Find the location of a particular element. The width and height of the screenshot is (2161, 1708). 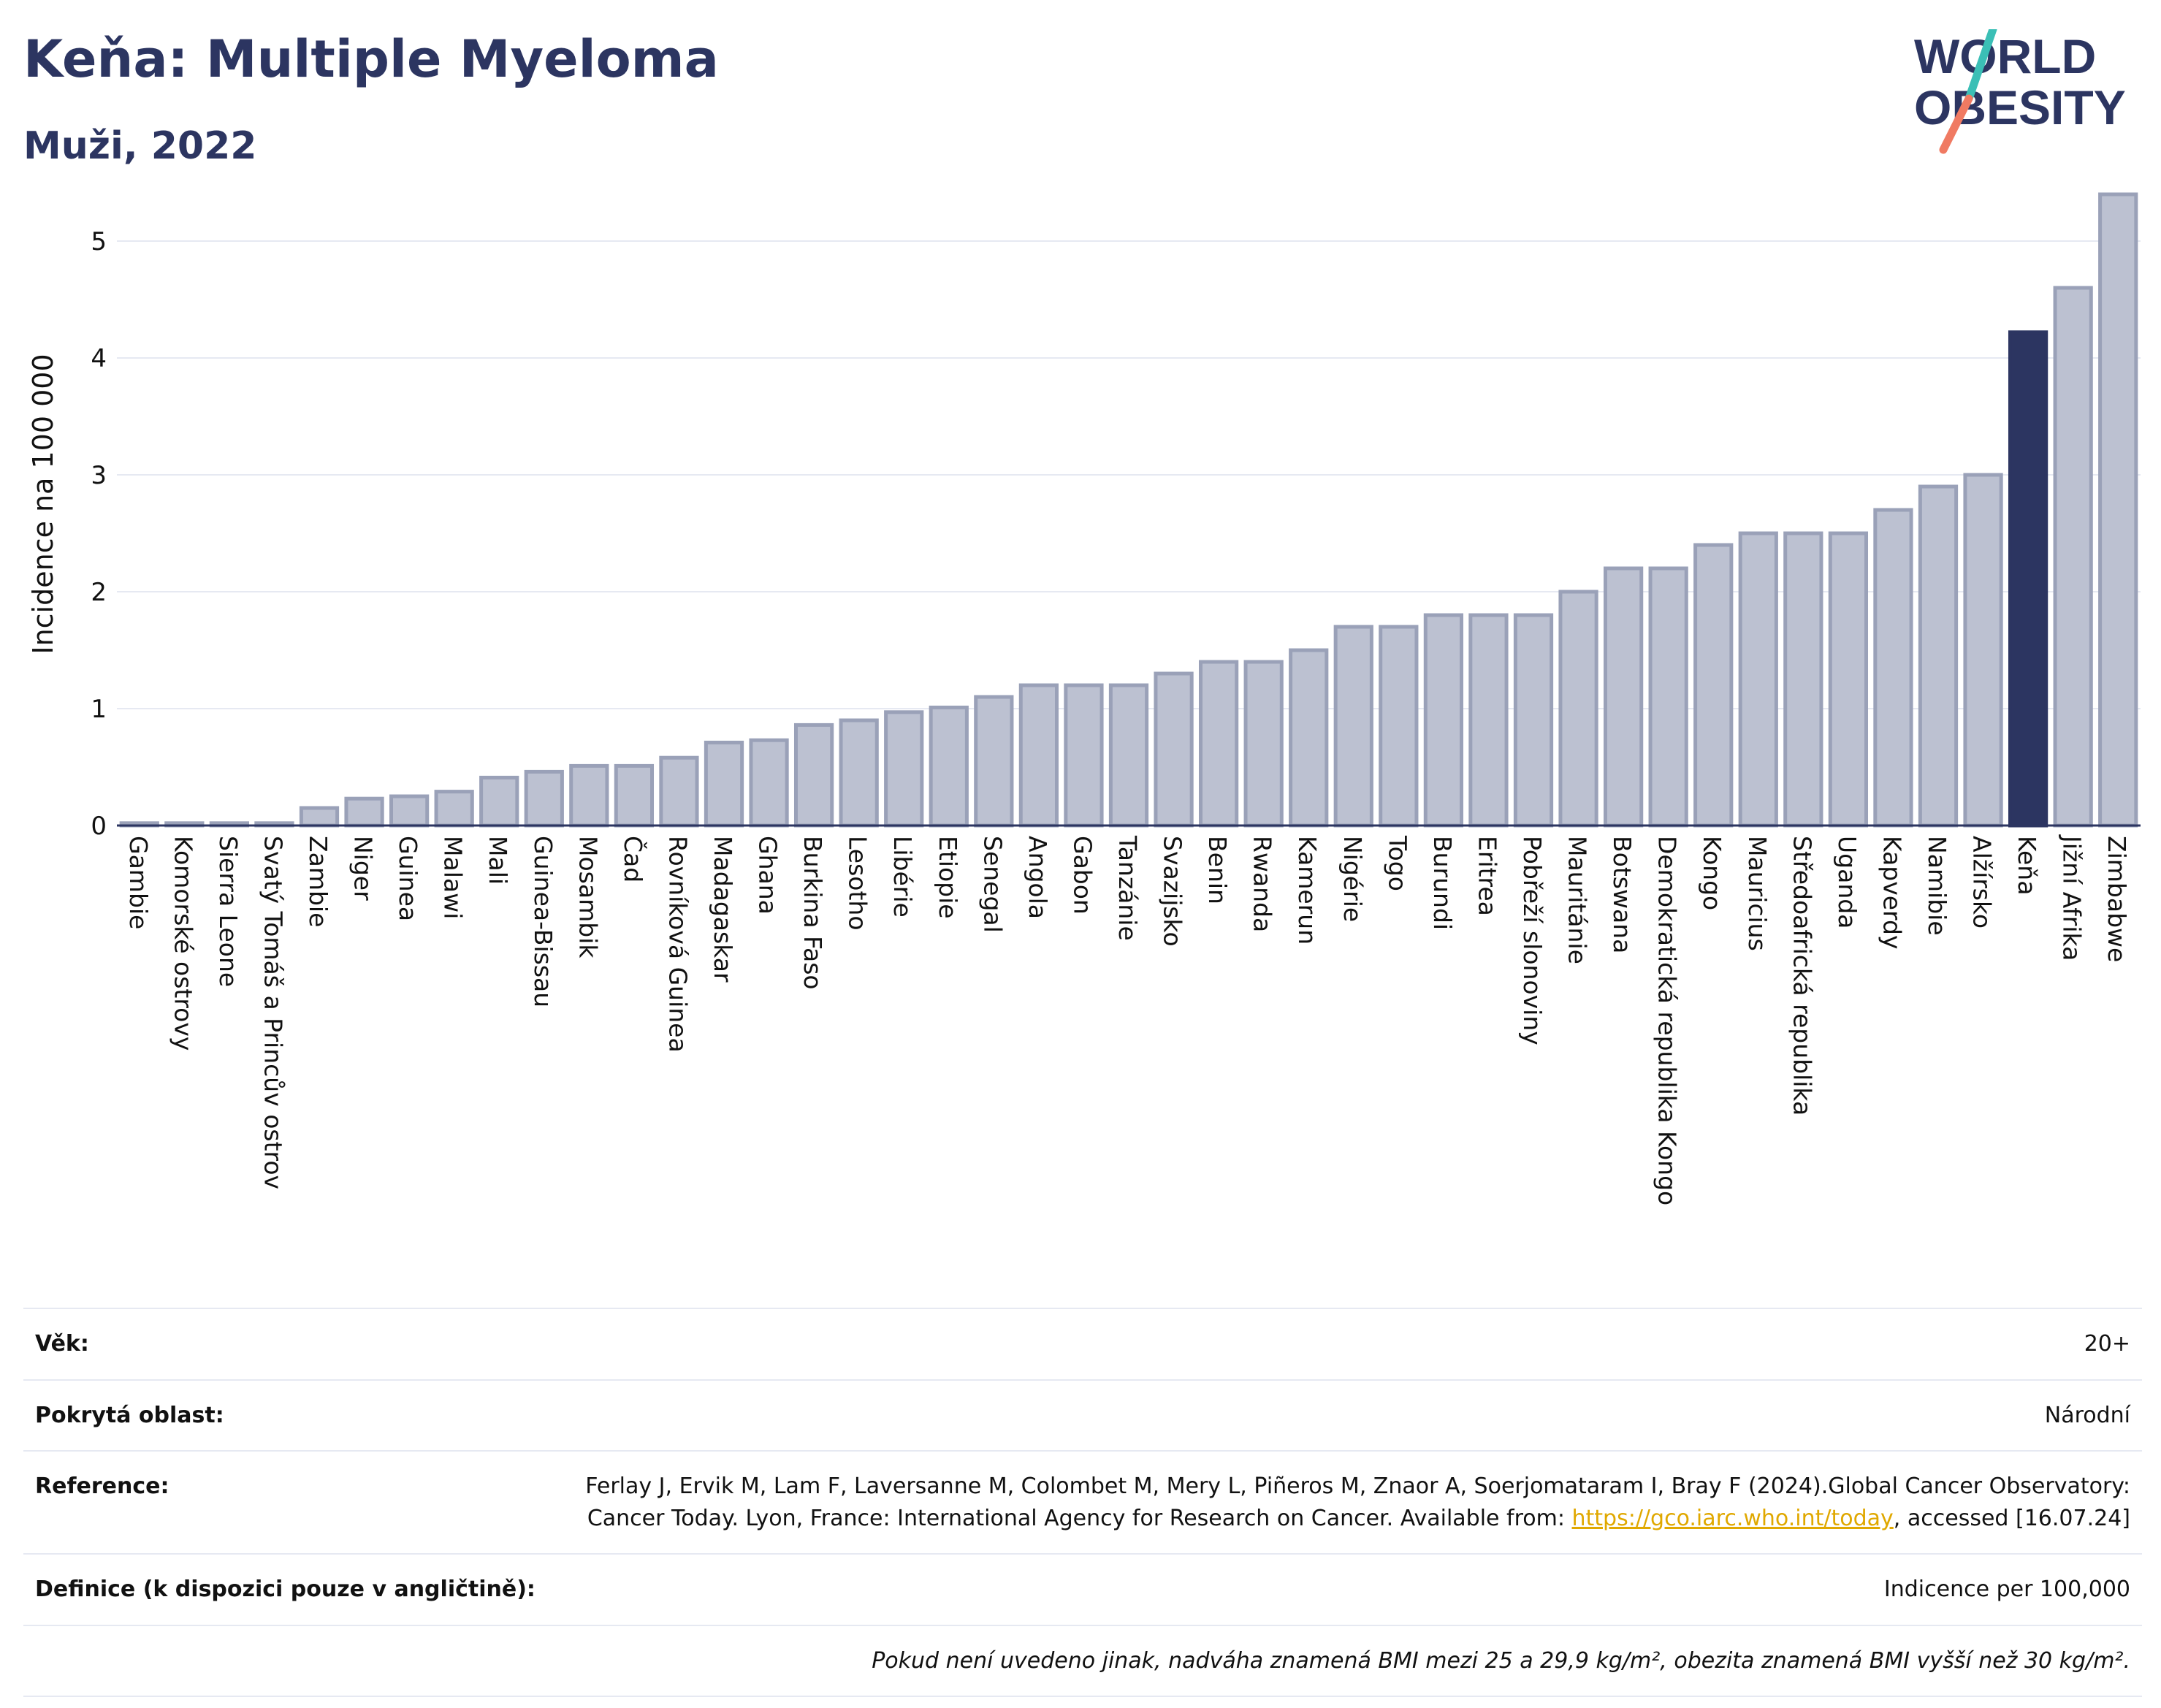

age-label: Věk: is located at coordinates (285, 1344).